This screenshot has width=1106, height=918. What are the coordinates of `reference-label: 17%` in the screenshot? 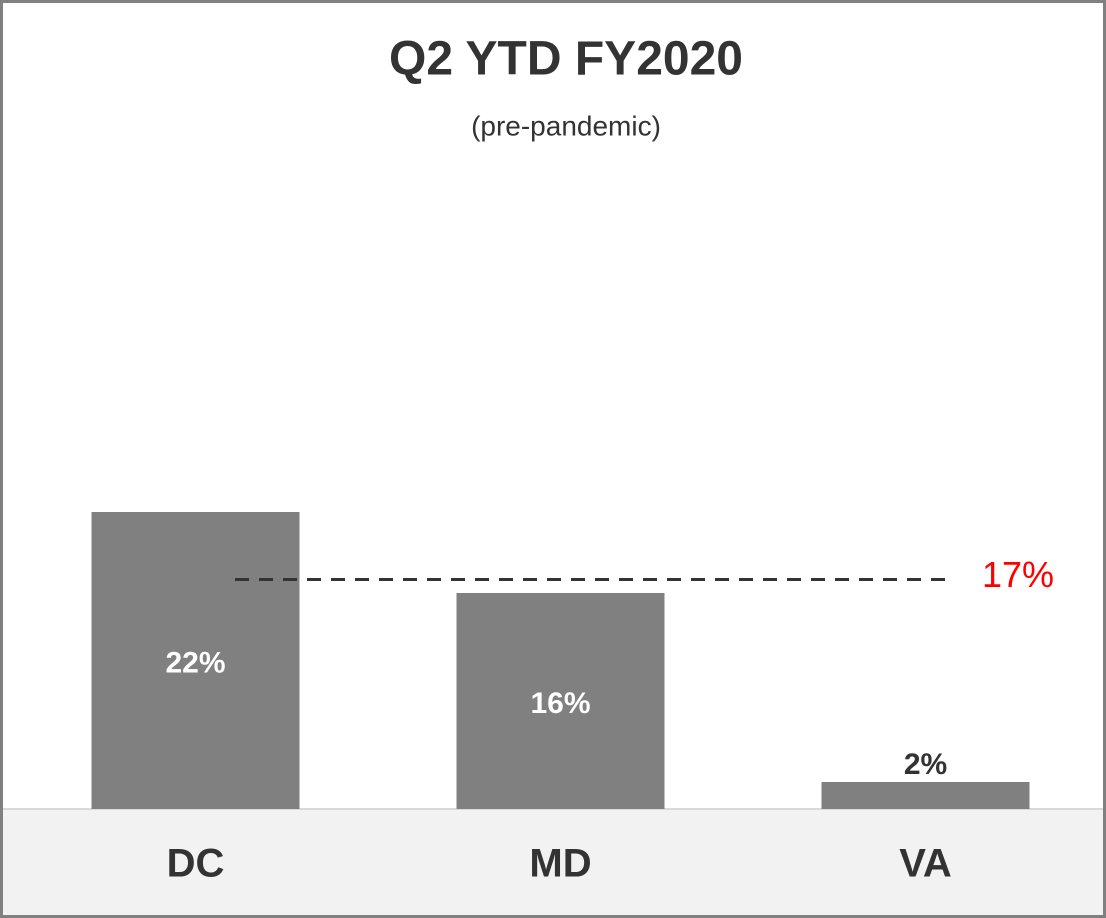 It's located at (1018, 574).